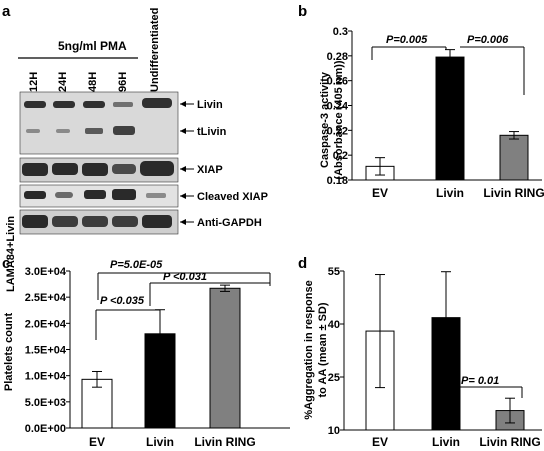 Image resolution: width=544 pixels, height=451 pixels. What do you see at coordinates (45, 403) in the screenshot?
I see `y-tick-label: 5.0E+03` at bounding box center [45, 403].